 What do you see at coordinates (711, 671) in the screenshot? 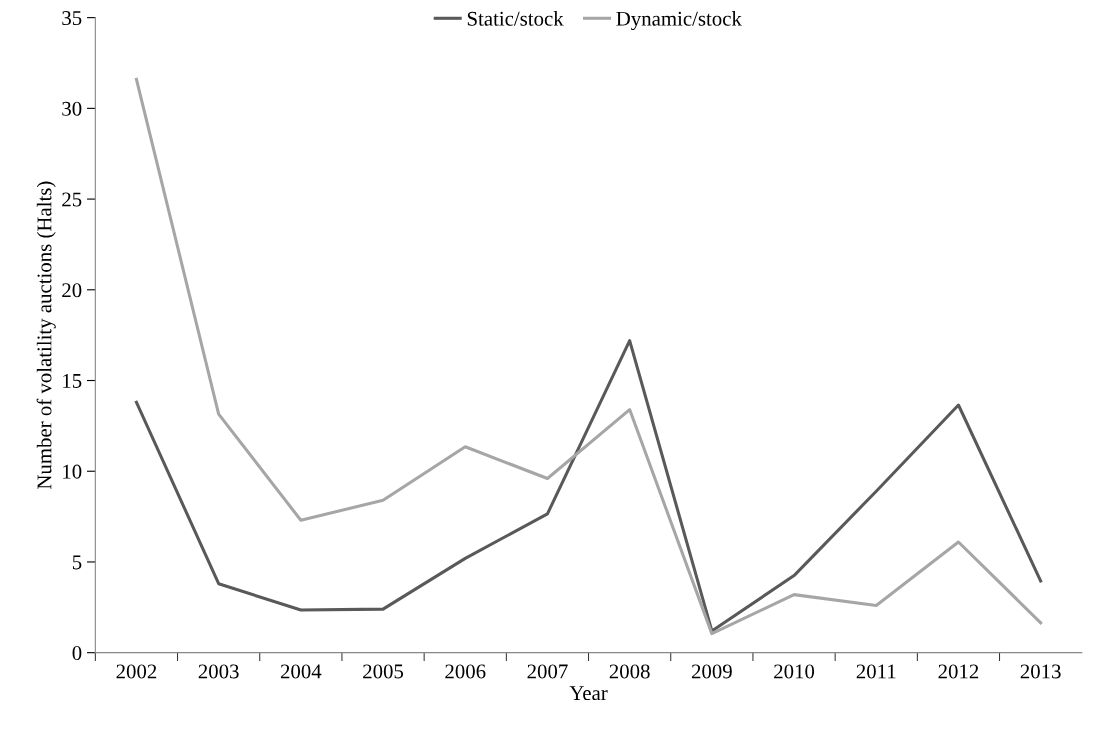
I see `x-tick-label: 2009` at bounding box center [711, 671].